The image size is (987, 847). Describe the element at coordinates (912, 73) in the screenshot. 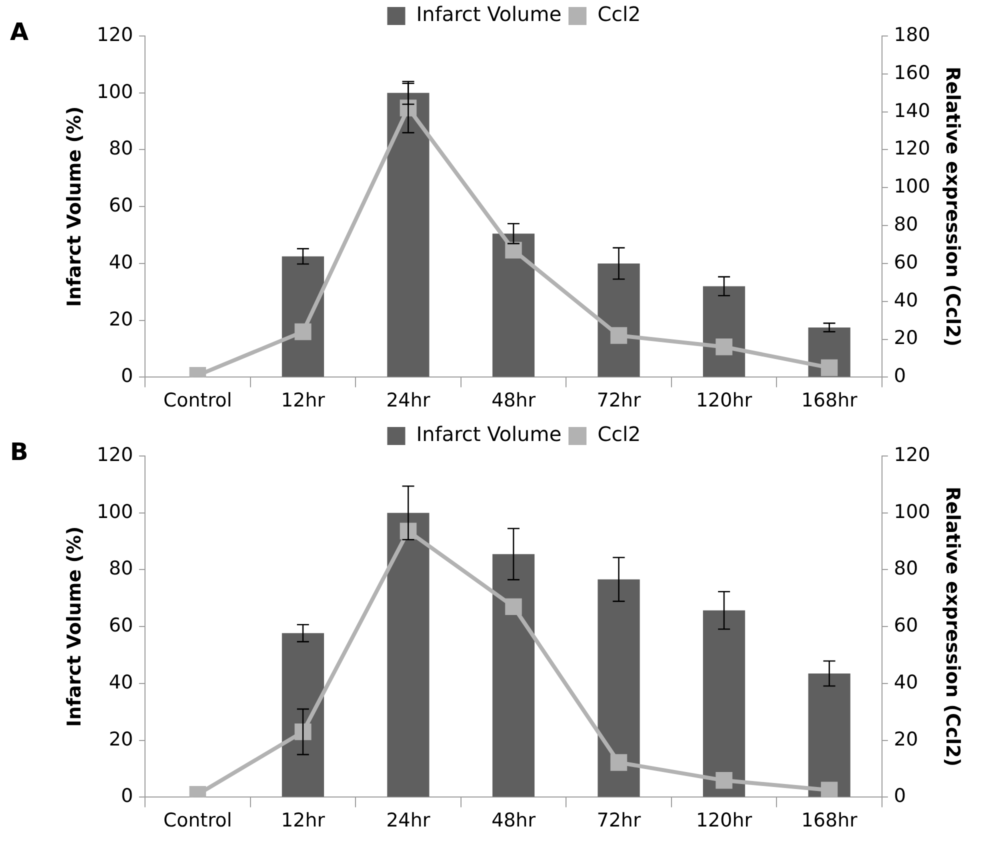

I see `y2-tick-label: 160` at that location.